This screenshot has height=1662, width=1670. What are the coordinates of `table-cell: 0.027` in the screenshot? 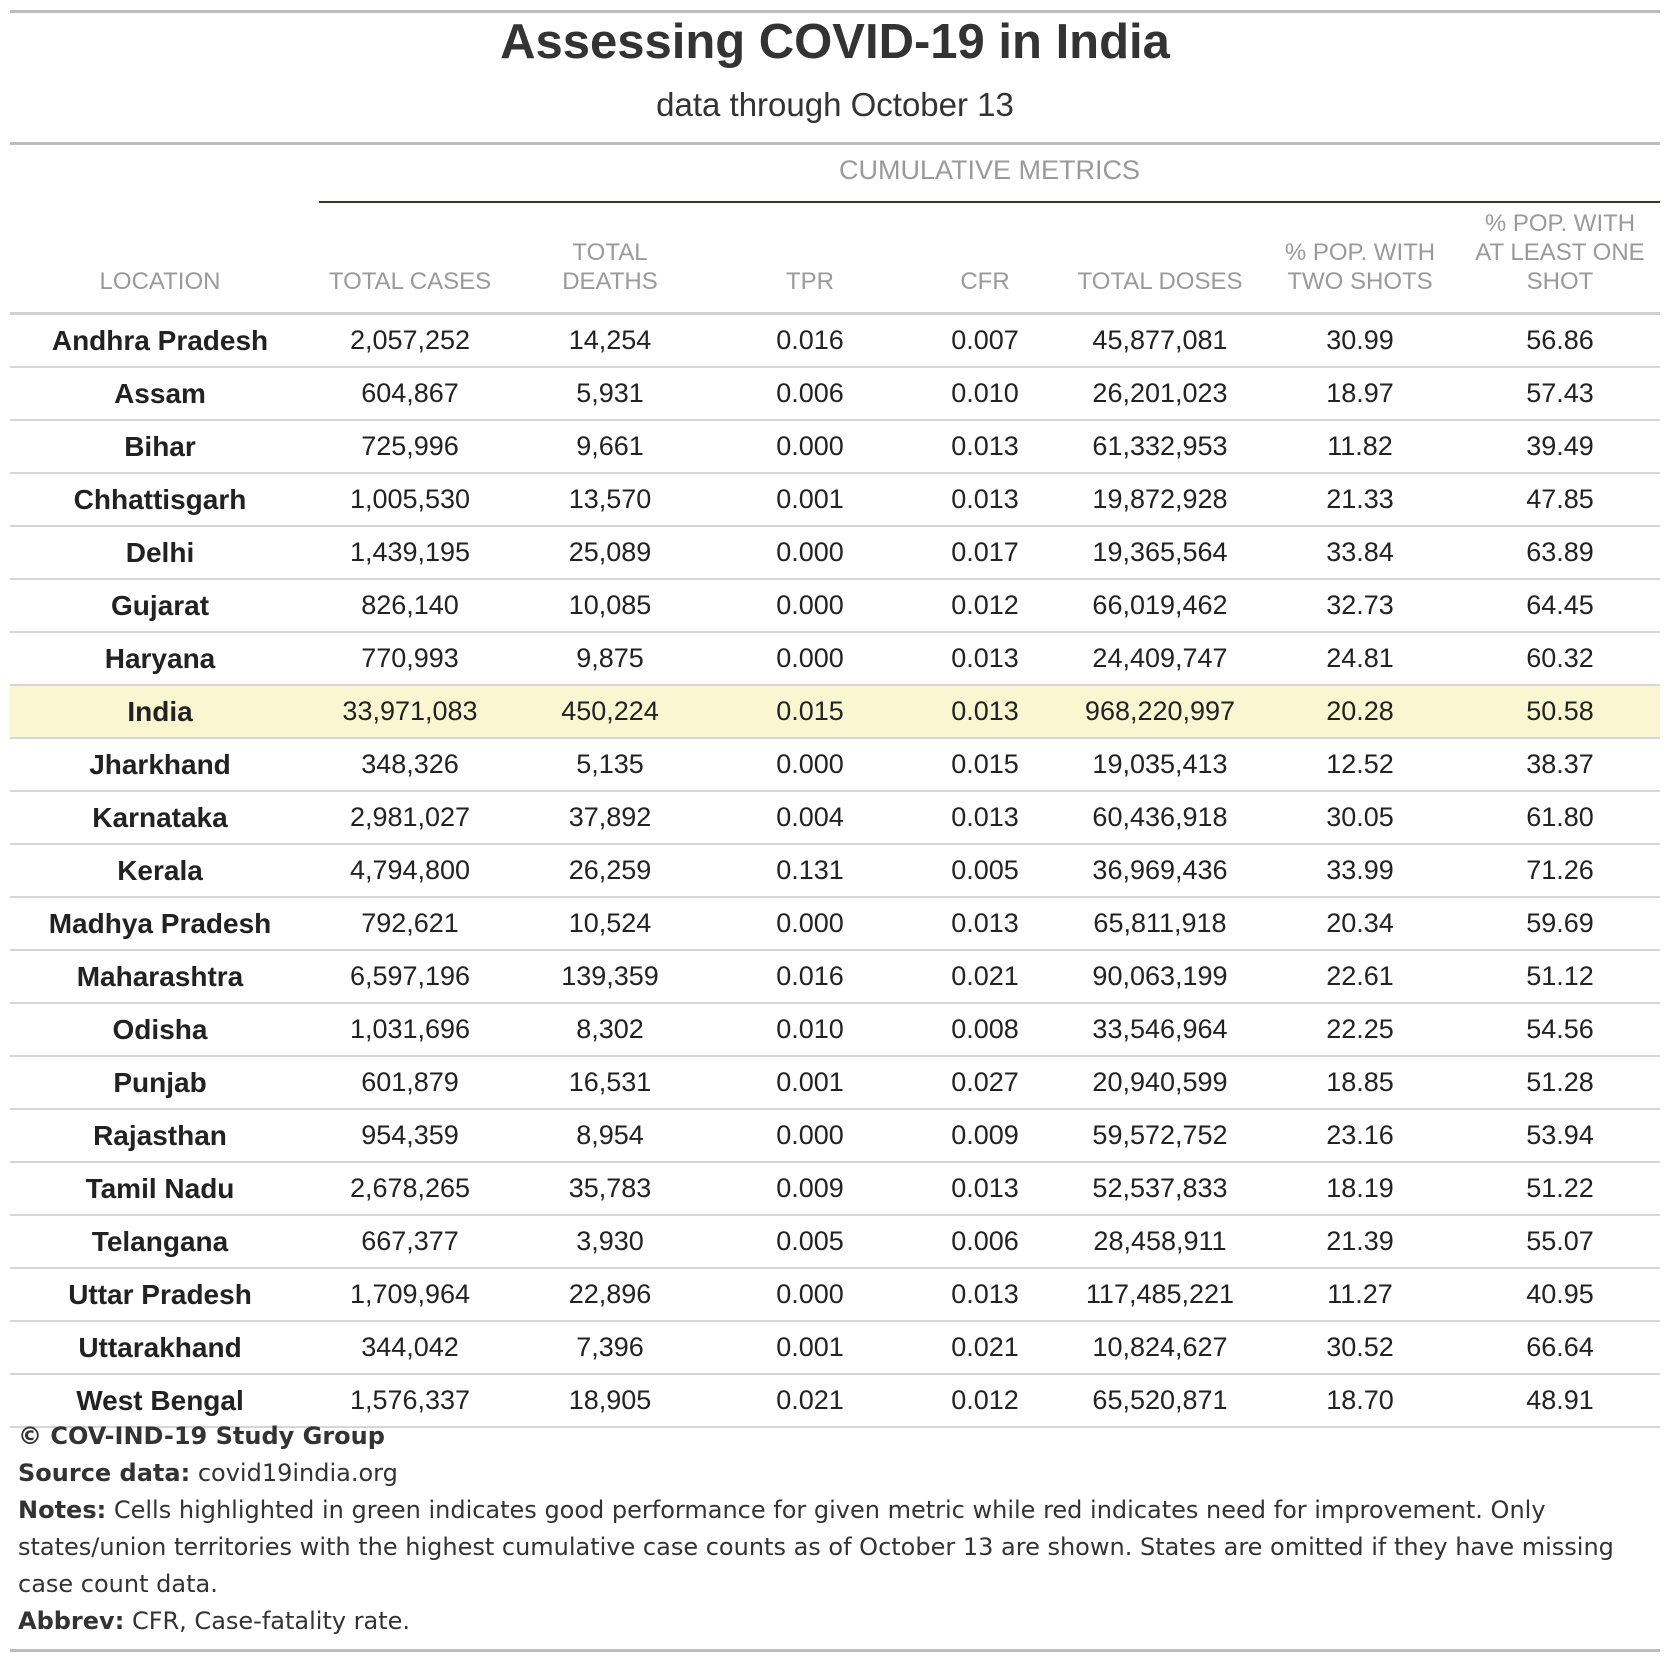 It's located at (985, 1082).